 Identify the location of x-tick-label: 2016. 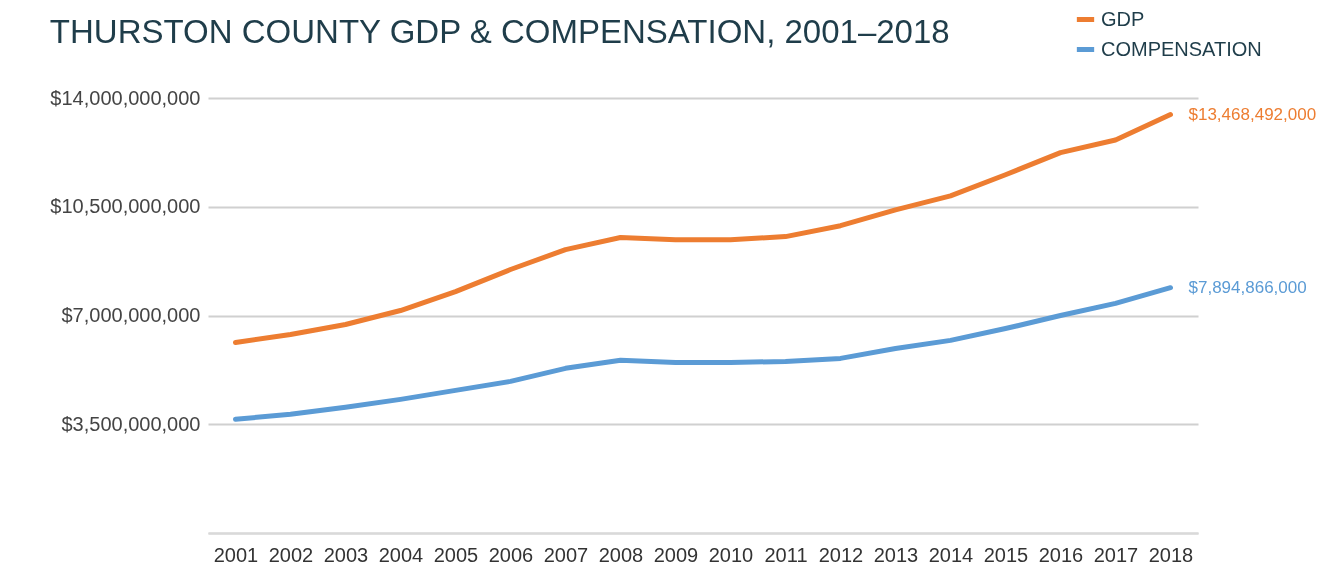
(1061, 554).